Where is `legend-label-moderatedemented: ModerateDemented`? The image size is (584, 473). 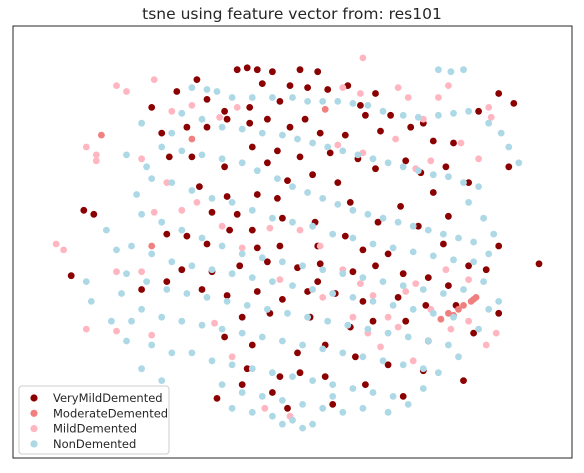
legend-label-moderatedemented: ModerateDemented is located at coordinates (110, 413).